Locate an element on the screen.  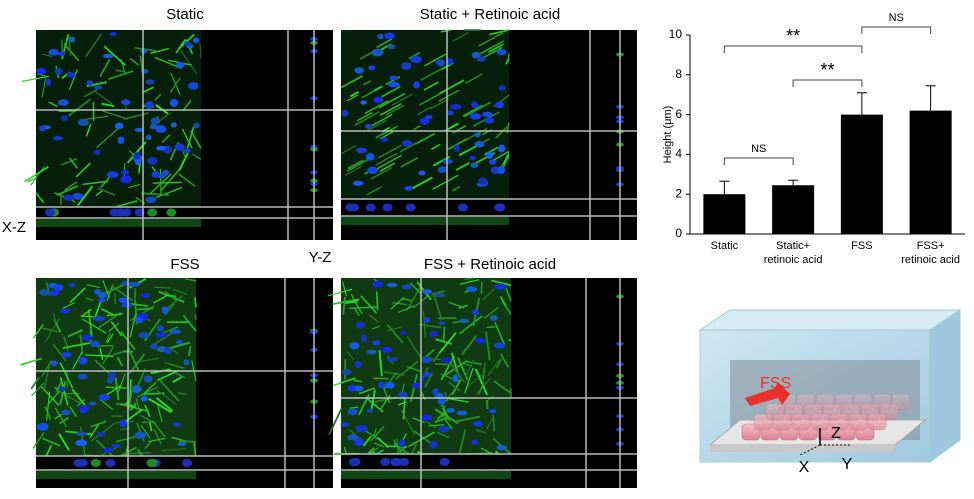
y-label: Y is located at coordinates (847, 464).